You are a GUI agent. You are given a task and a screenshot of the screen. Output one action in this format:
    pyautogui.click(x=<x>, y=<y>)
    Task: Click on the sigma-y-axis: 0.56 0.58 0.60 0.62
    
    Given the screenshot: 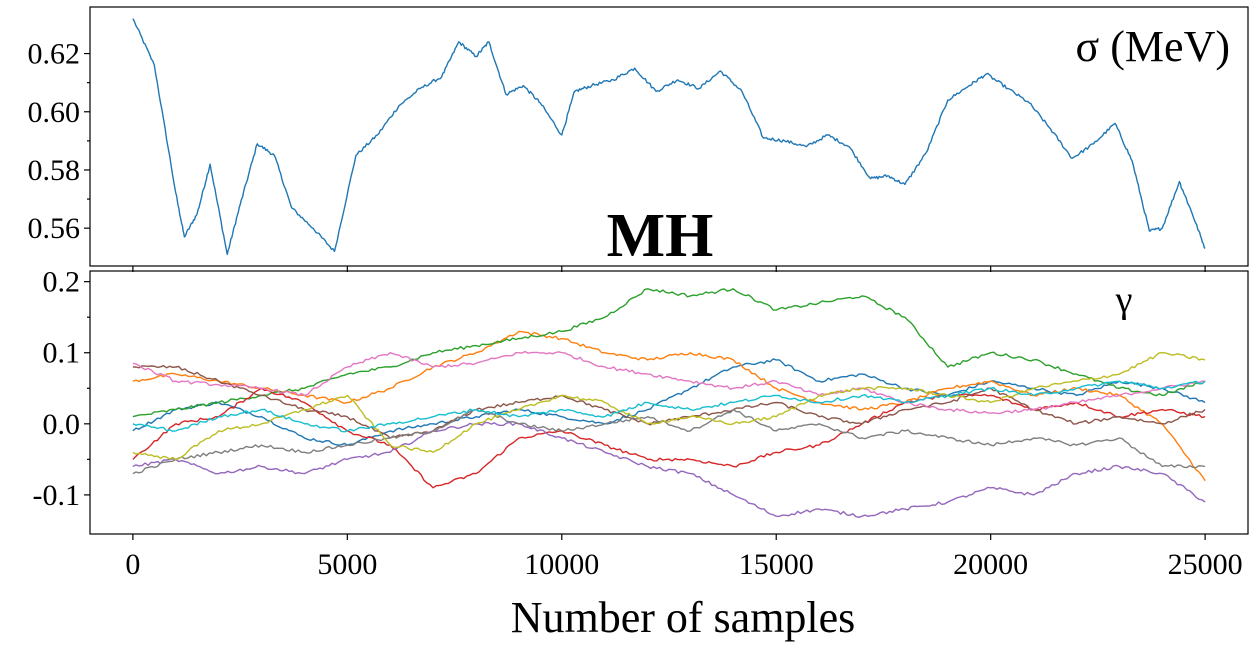 What is the action you would take?
    pyautogui.click(x=59, y=141)
    